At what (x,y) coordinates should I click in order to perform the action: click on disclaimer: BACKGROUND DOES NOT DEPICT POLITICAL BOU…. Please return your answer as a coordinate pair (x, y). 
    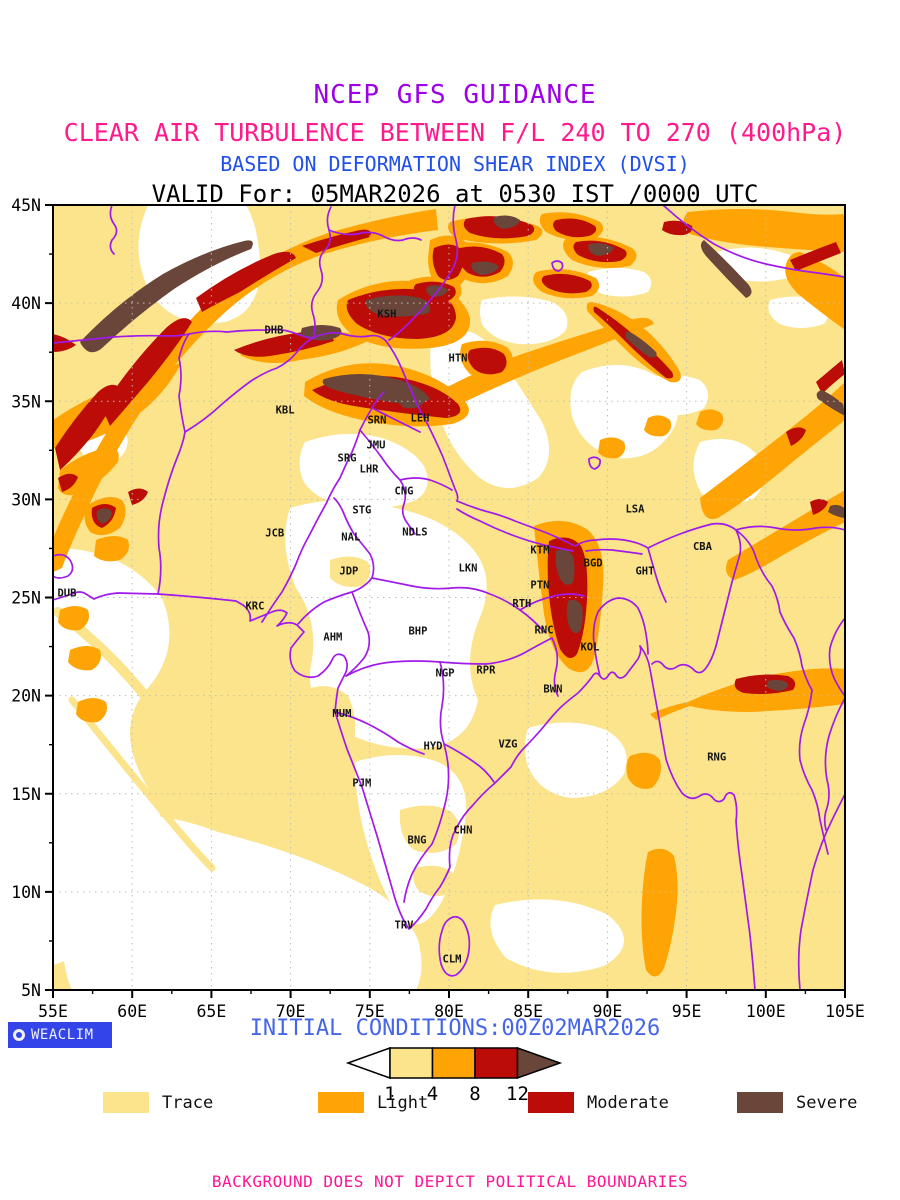
    Looking at the image, I should click on (450, 1181).